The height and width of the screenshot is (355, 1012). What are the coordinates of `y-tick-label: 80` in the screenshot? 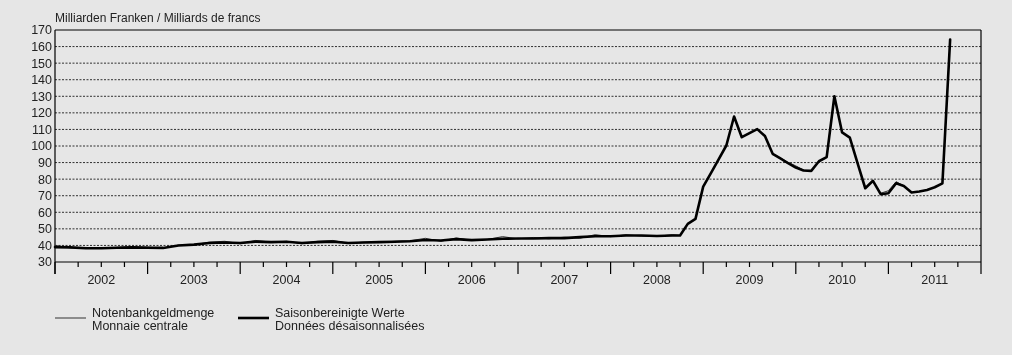 It's located at (45, 179).